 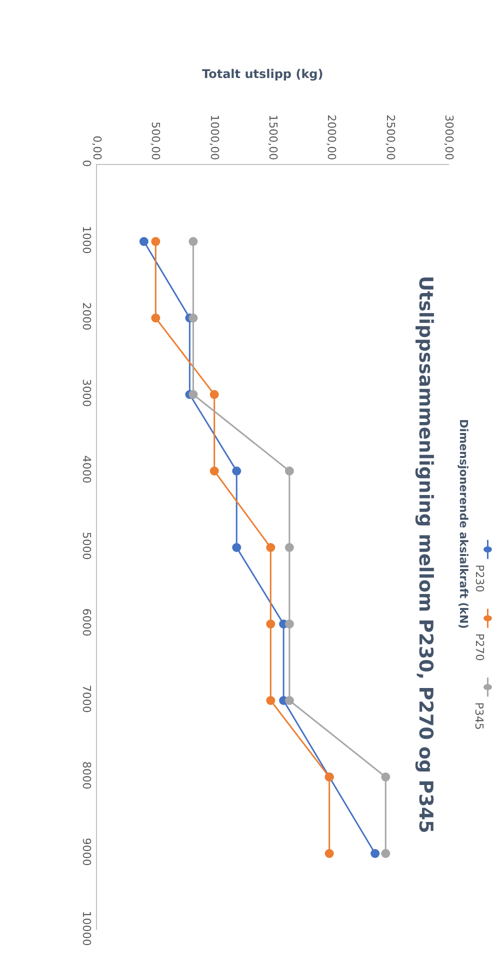 What do you see at coordinates (449, 137) in the screenshot?
I see `x-tick-label: 3000,00` at bounding box center [449, 137].